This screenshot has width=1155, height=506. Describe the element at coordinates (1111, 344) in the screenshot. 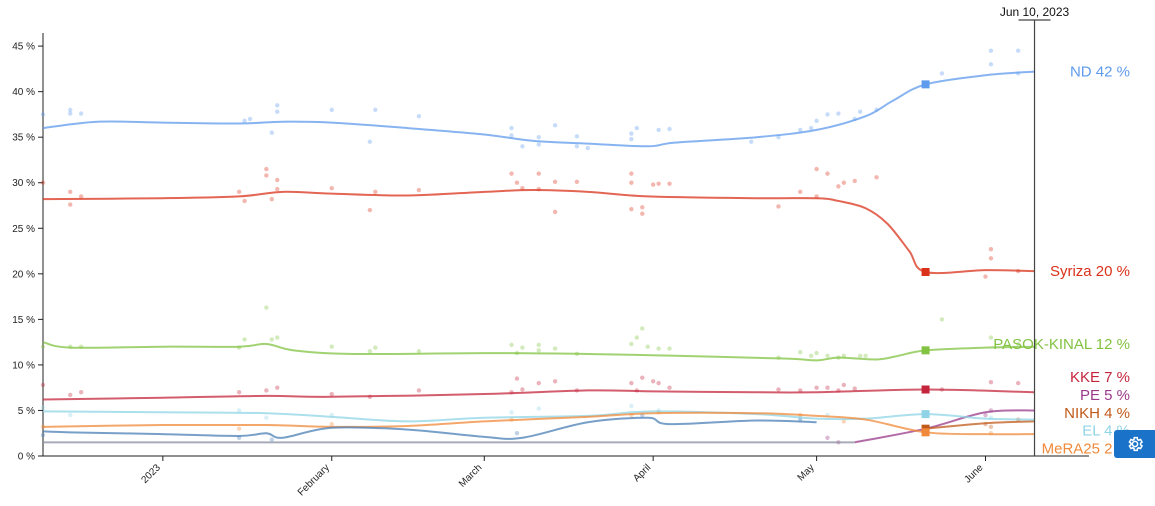

I see `series-value: 12 %` at that location.